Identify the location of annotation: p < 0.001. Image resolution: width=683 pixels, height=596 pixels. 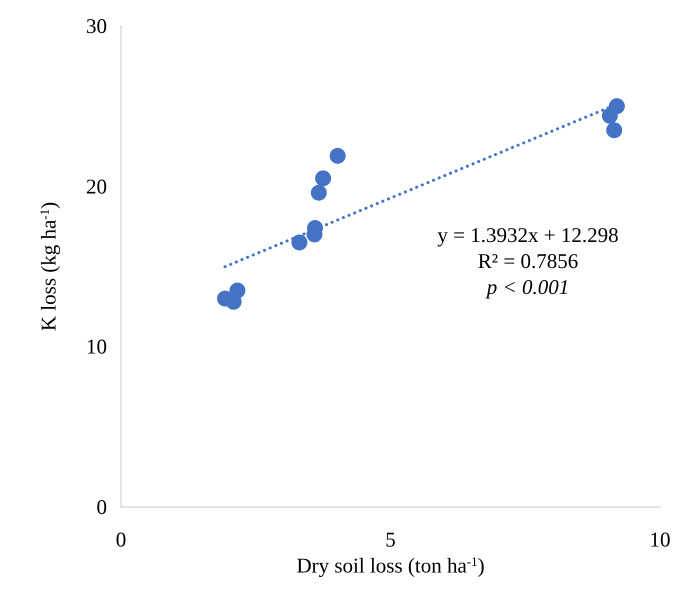
(527, 287).